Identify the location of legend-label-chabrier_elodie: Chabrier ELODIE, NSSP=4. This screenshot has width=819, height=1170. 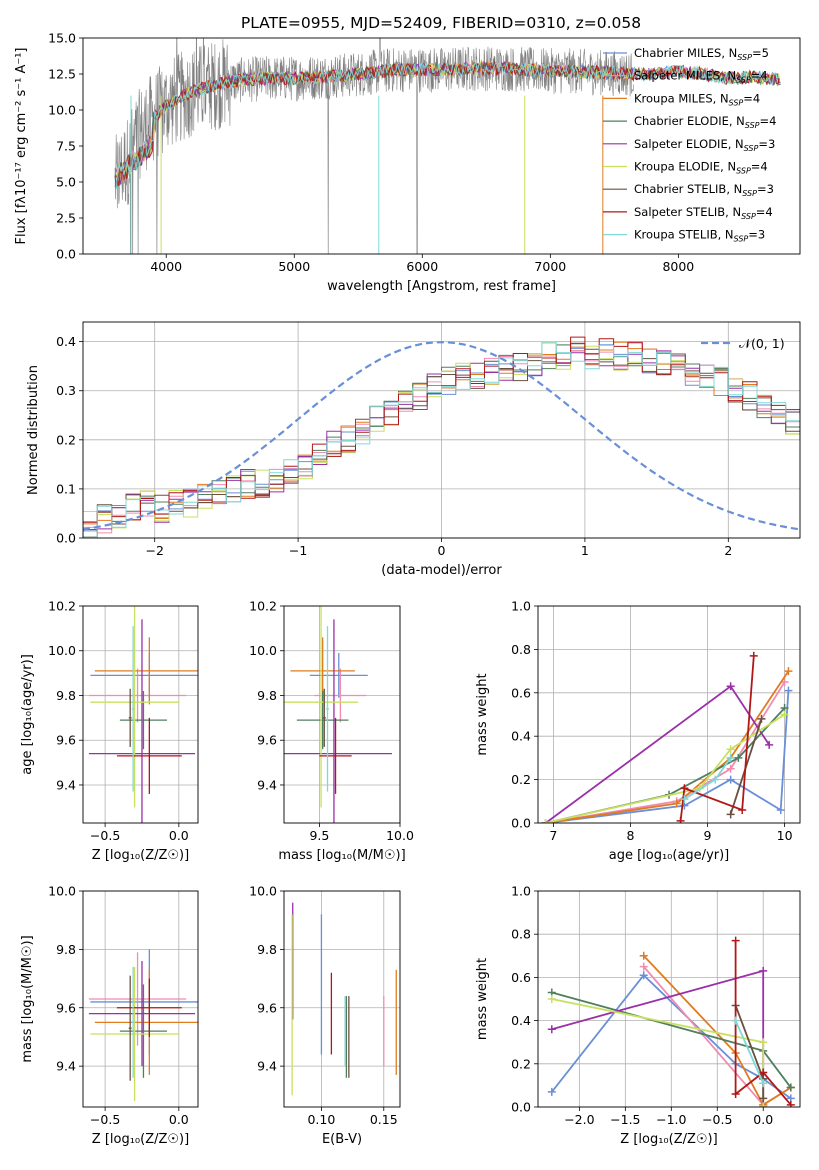
(705, 122).